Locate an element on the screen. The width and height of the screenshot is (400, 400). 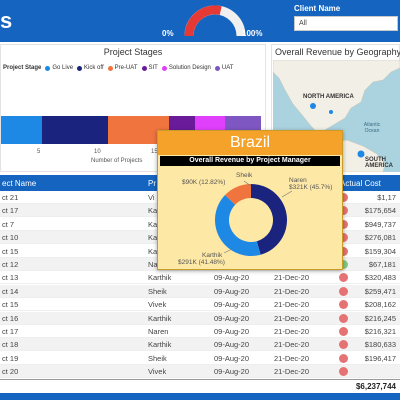
table-row: ct 18 Karthik 09-Aug-20 21-Dec-20 $180,633 is located at coordinates (200, 345).